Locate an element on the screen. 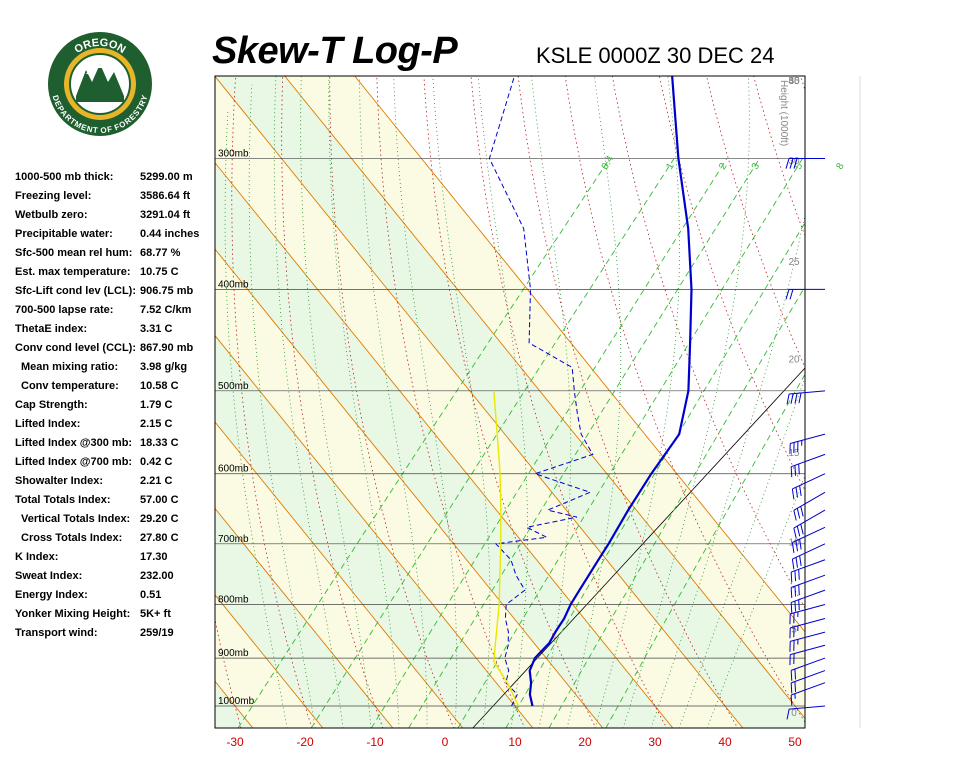  index-value: 17.30 is located at coordinates (154, 557).